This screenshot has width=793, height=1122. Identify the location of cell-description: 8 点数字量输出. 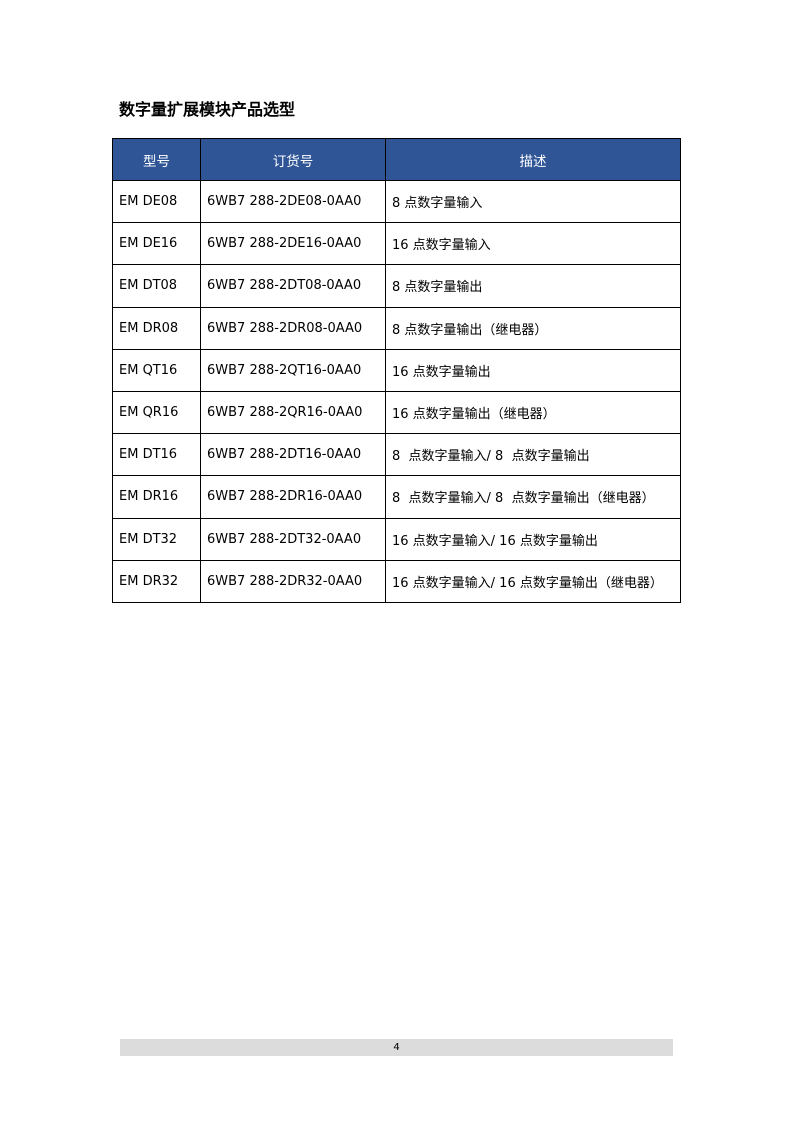
(533, 286).